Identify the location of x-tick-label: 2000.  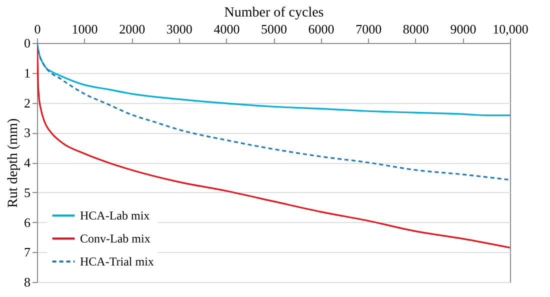
(132, 29).